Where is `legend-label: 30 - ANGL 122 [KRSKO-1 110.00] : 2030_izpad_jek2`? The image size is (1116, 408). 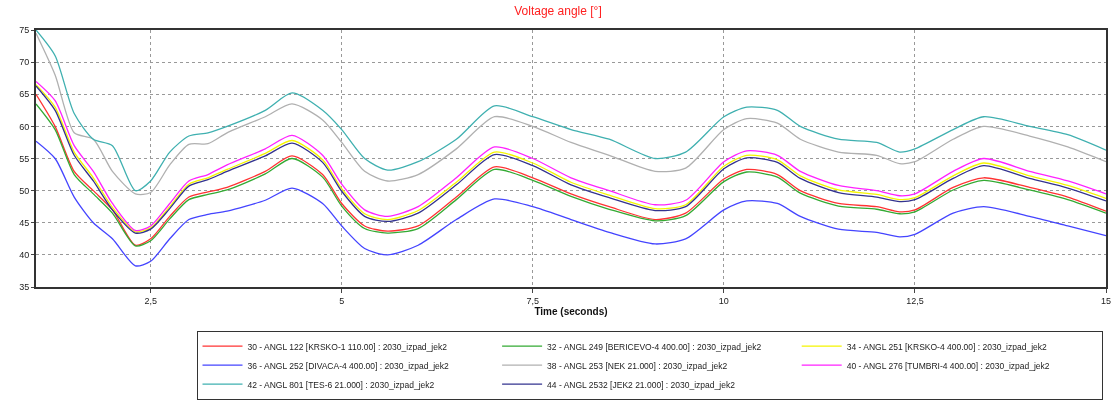 legend-label: 30 - ANGL 122 [KRSKO-1 110.00] : 2030_izpad_jek2 is located at coordinates (347, 346).